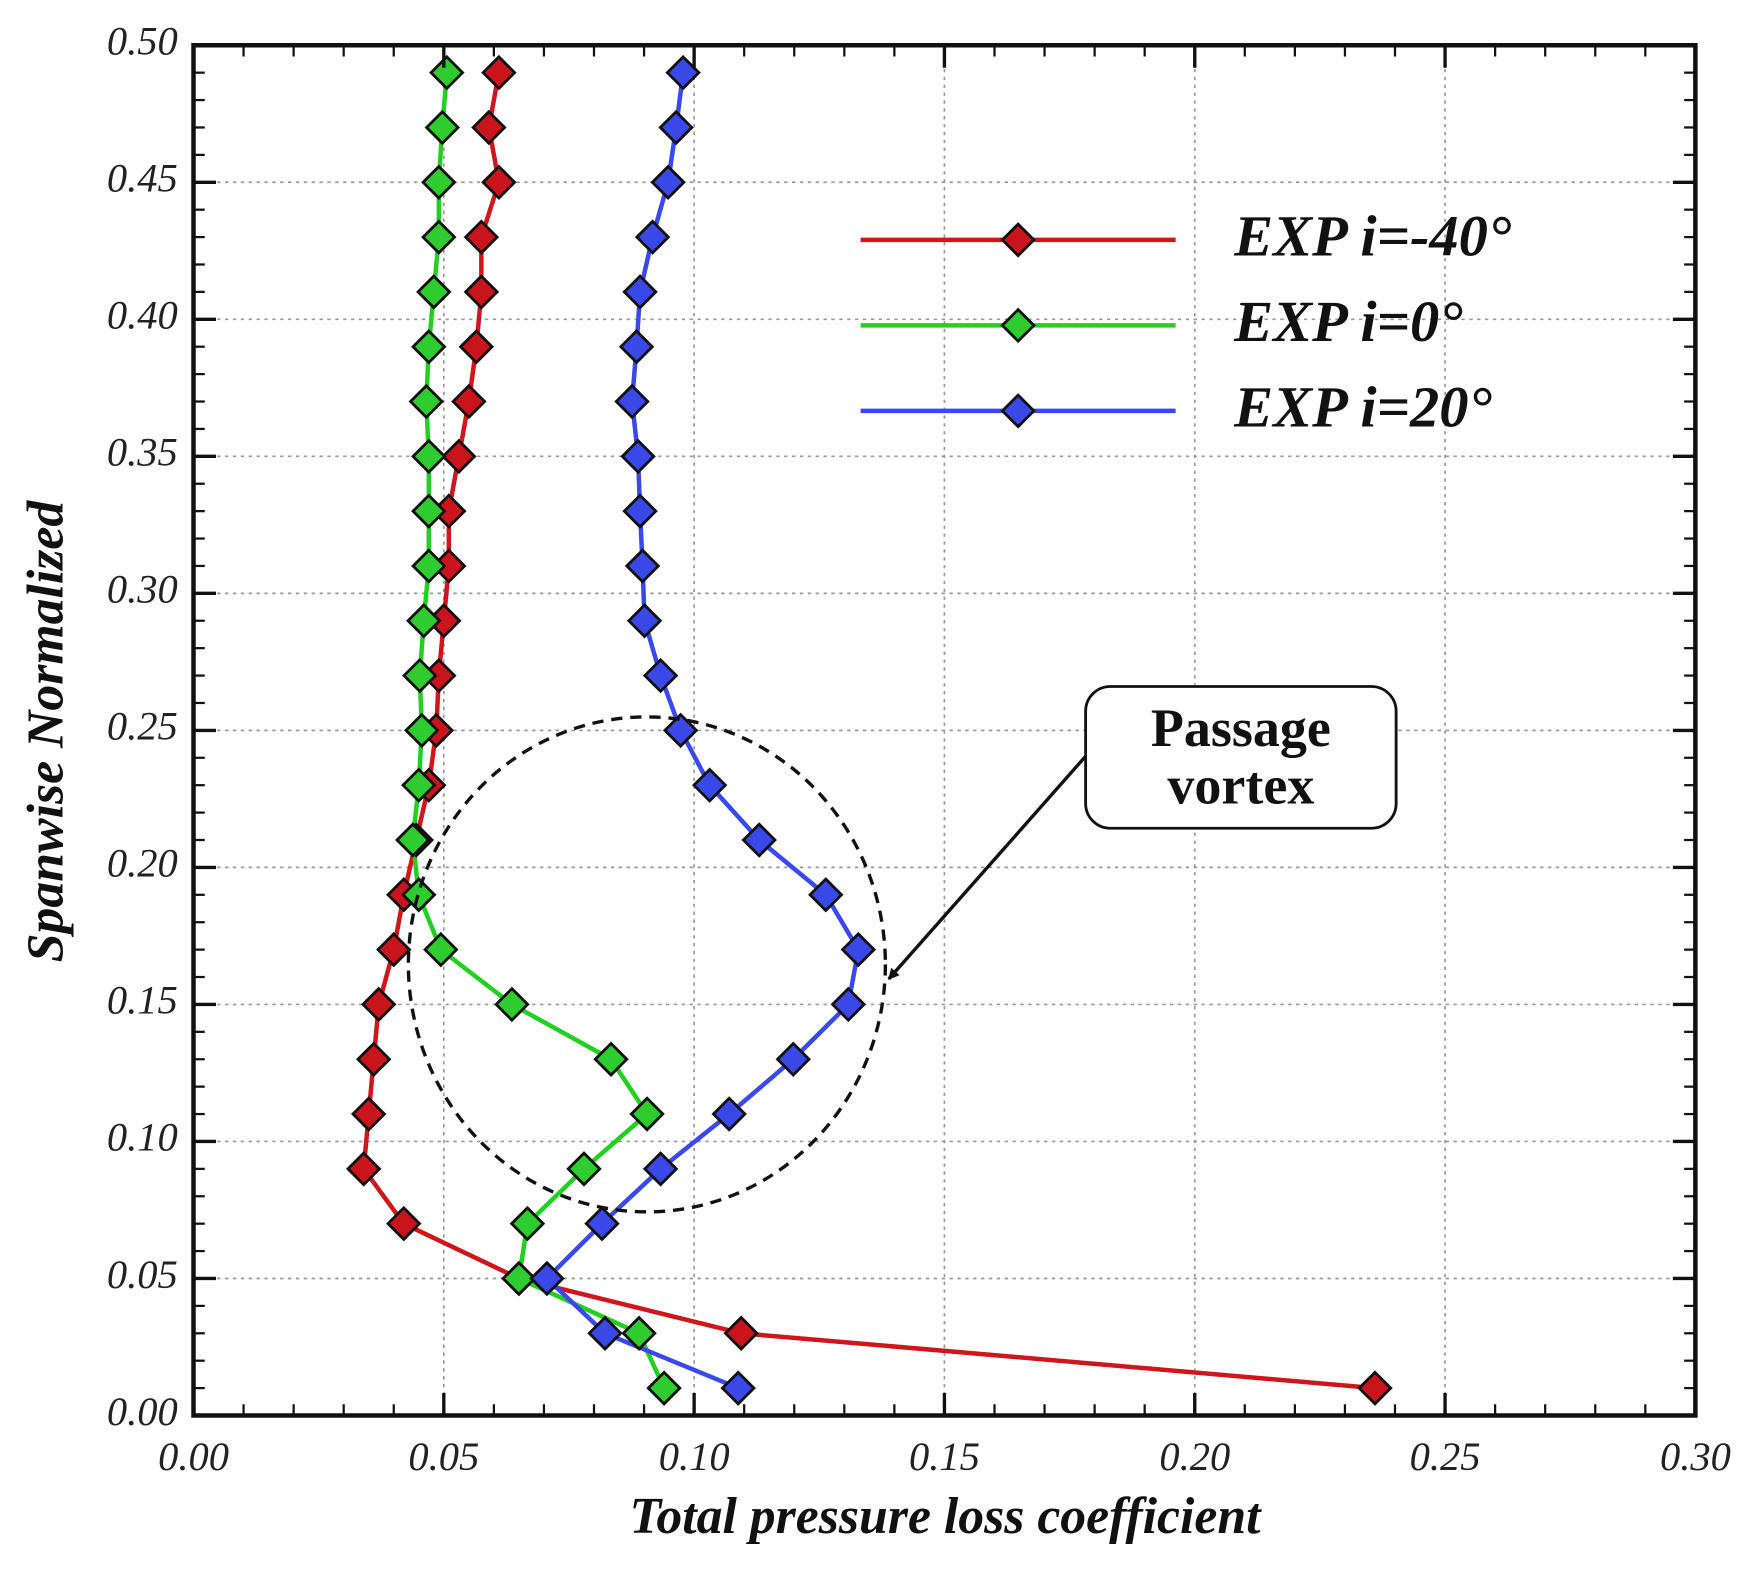  Describe the element at coordinates (142, 863) in the screenshot. I see `y-tick-label: 0.20` at that location.